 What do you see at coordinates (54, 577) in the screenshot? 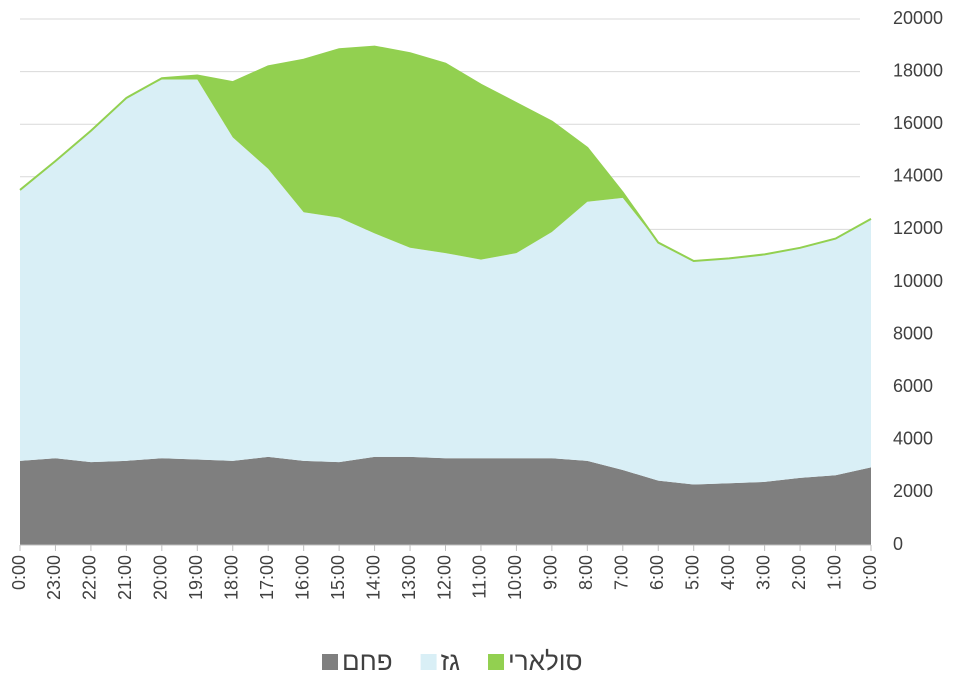
I see `x-tick-label: 23:00` at bounding box center [54, 577].